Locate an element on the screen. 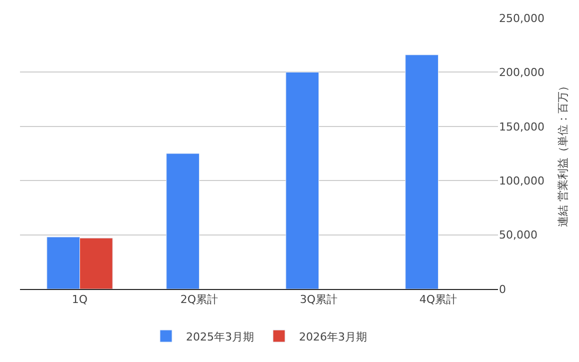 This screenshot has width=579, height=362. legend-label: 2025年3月期 is located at coordinates (220, 337).